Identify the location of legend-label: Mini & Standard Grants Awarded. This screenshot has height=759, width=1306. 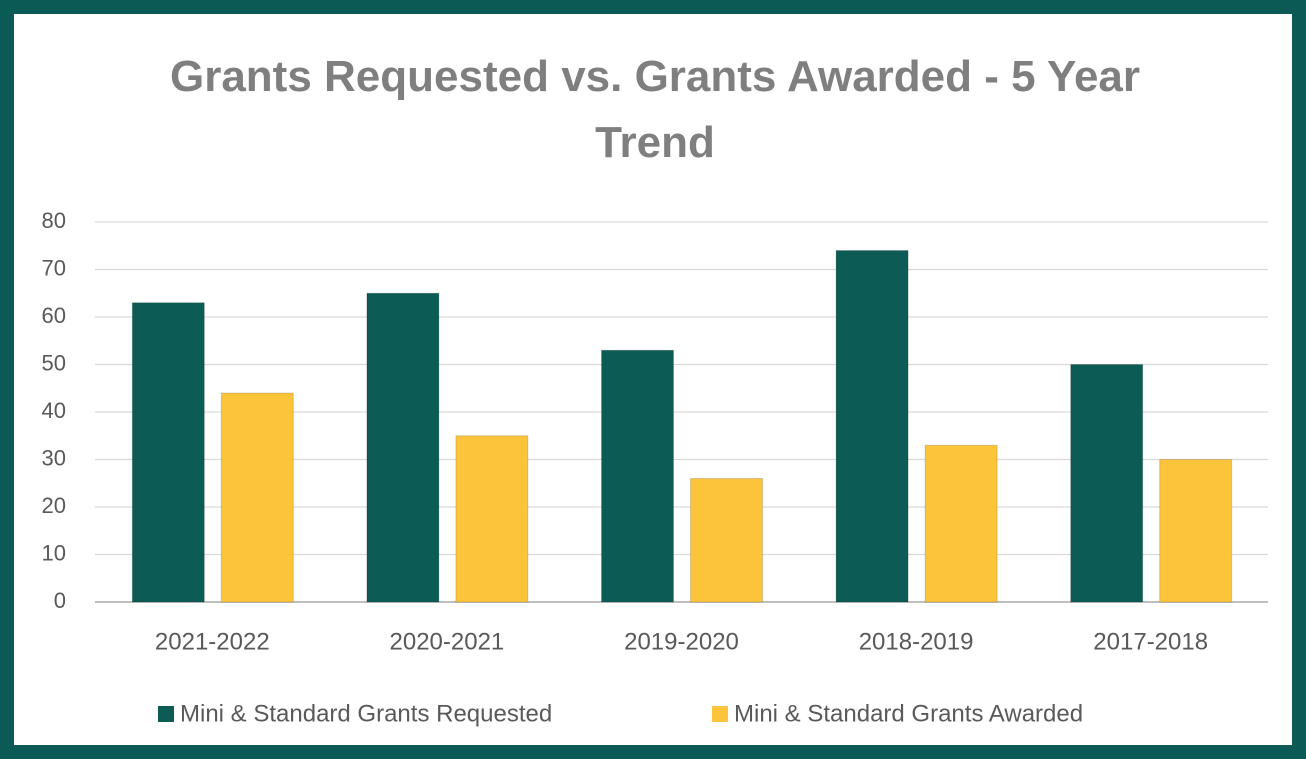
(908, 713).